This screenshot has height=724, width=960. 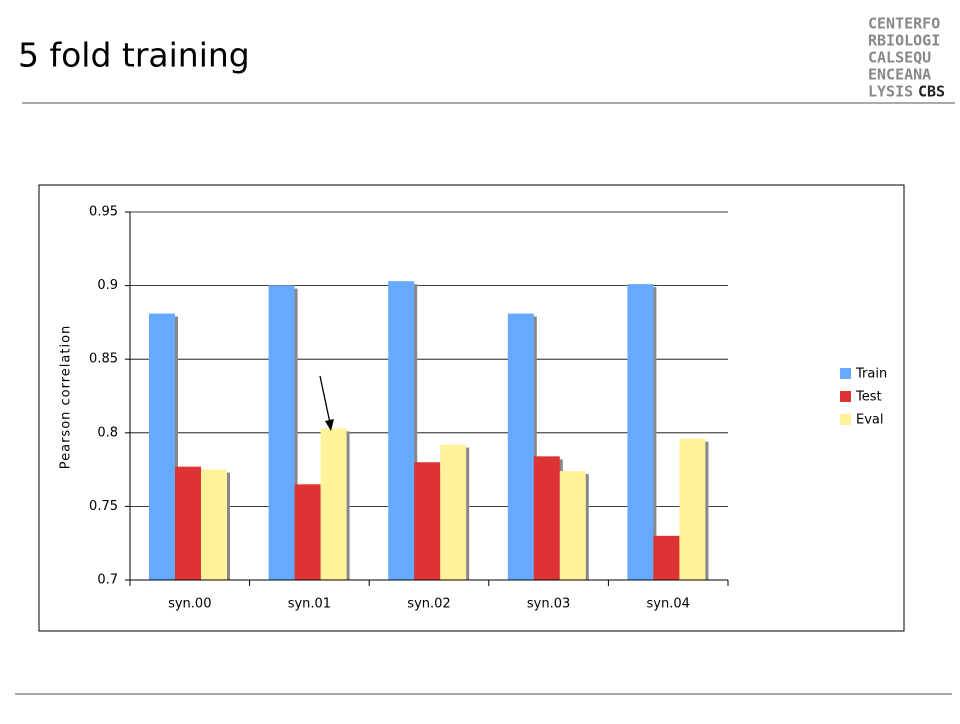 I want to click on arrow-head, so click(x=329, y=425).